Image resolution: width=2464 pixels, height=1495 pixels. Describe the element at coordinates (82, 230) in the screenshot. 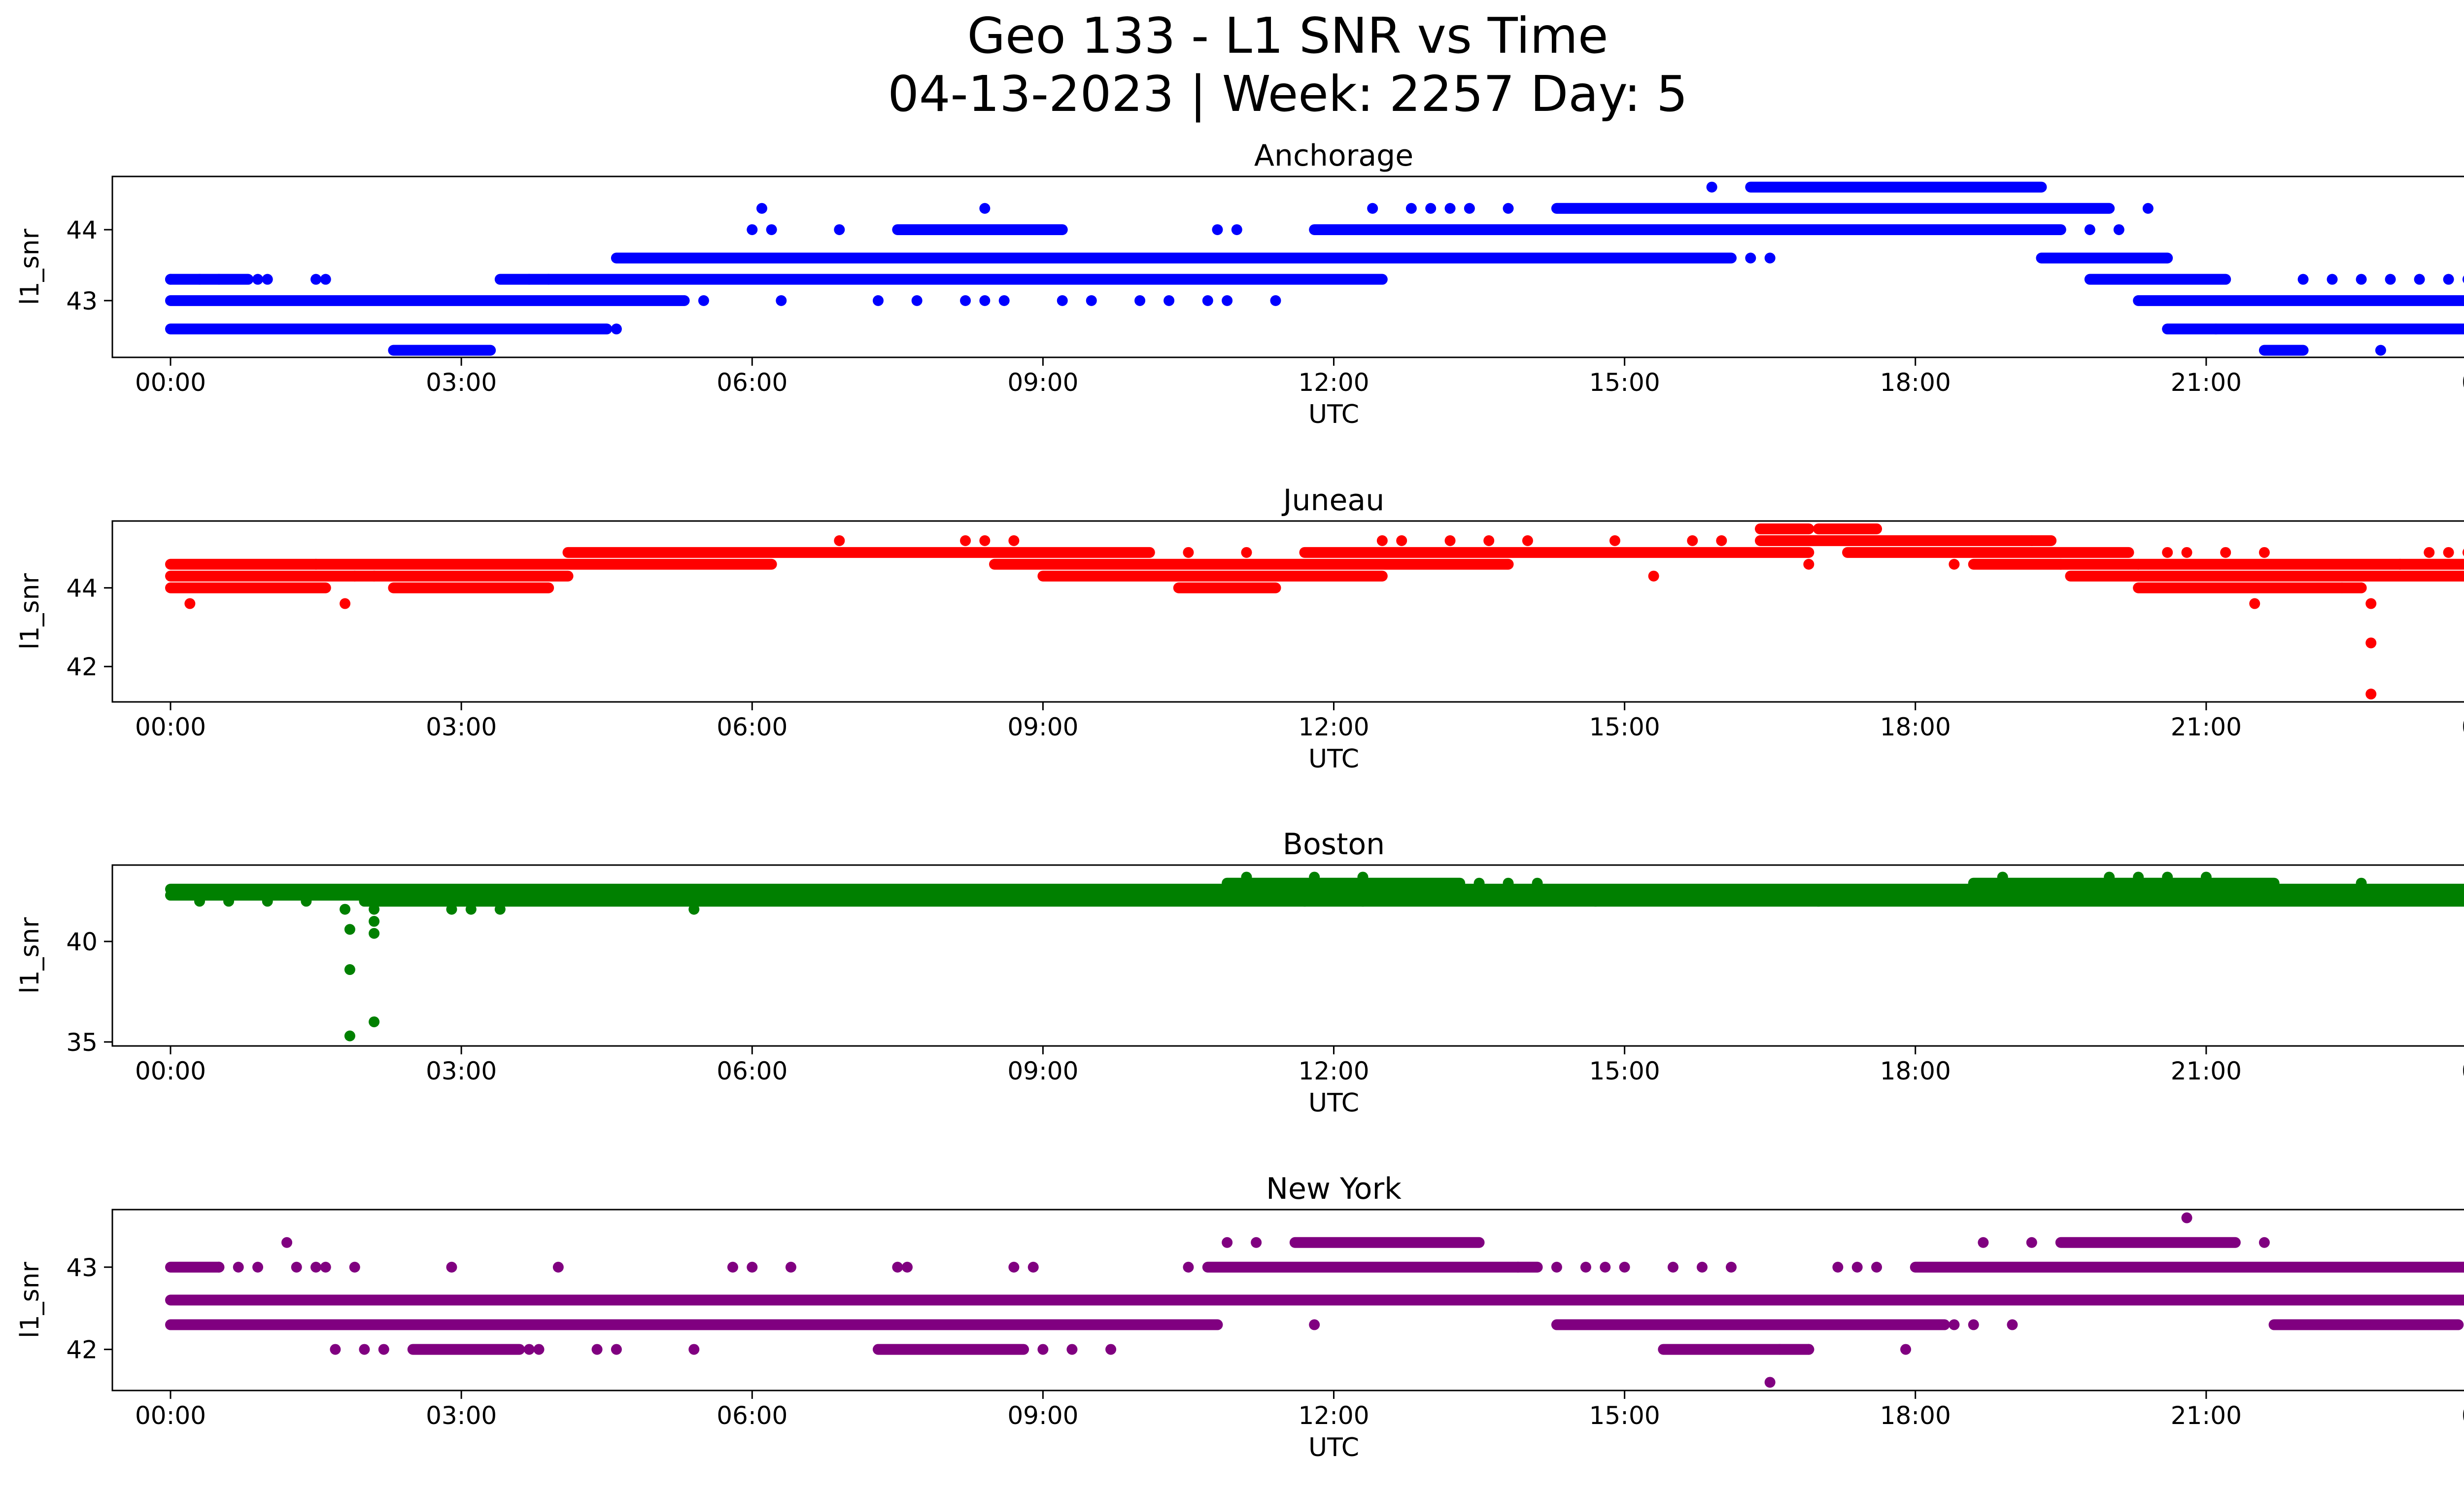

I see `y-tick-label: 44` at that location.